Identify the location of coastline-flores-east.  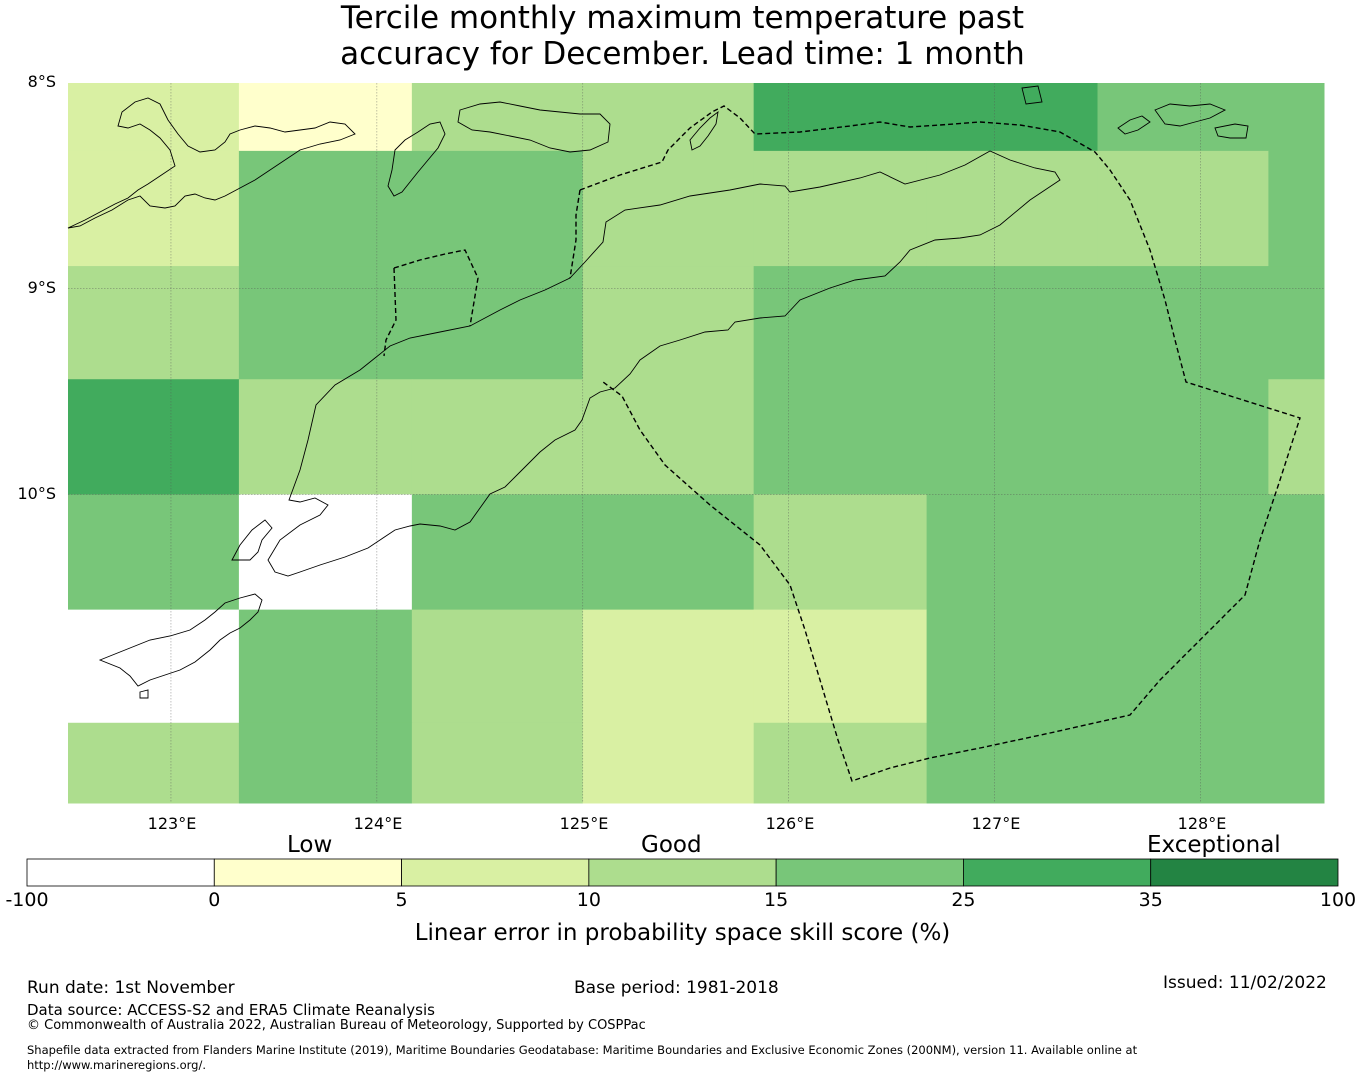
(211, 163).